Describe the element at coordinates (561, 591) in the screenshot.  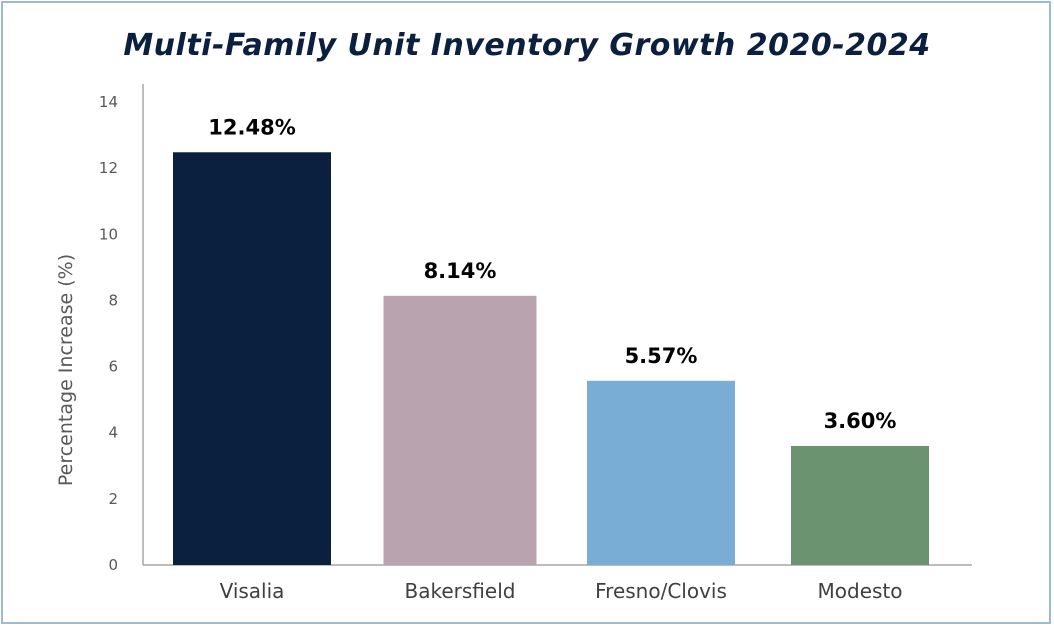
I see `category-labels-group: Visalia Bakersfield Fresno/Clovis Modesto` at that location.